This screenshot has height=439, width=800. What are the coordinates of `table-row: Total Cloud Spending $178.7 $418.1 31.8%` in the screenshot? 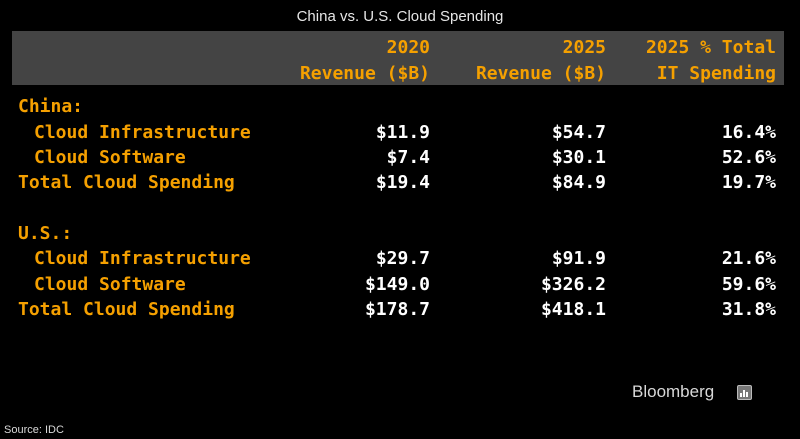 It's located at (400, 310).